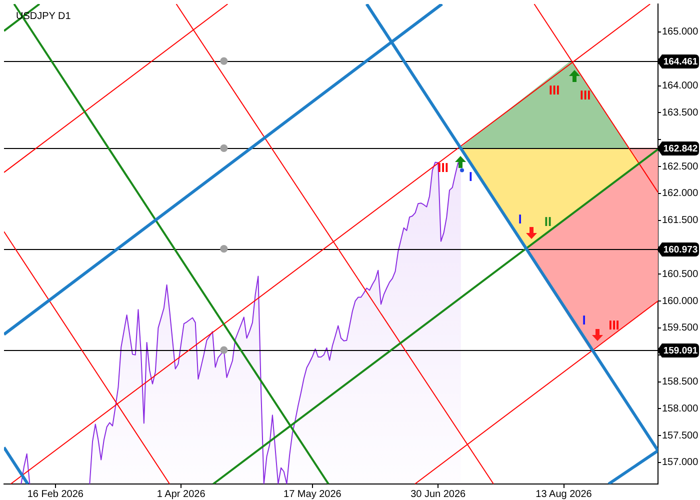 Image resolution: width=700 pixels, height=500 pixels. Describe the element at coordinates (680, 301) in the screenshot. I see `y-tick-label: 160.000` at that location.